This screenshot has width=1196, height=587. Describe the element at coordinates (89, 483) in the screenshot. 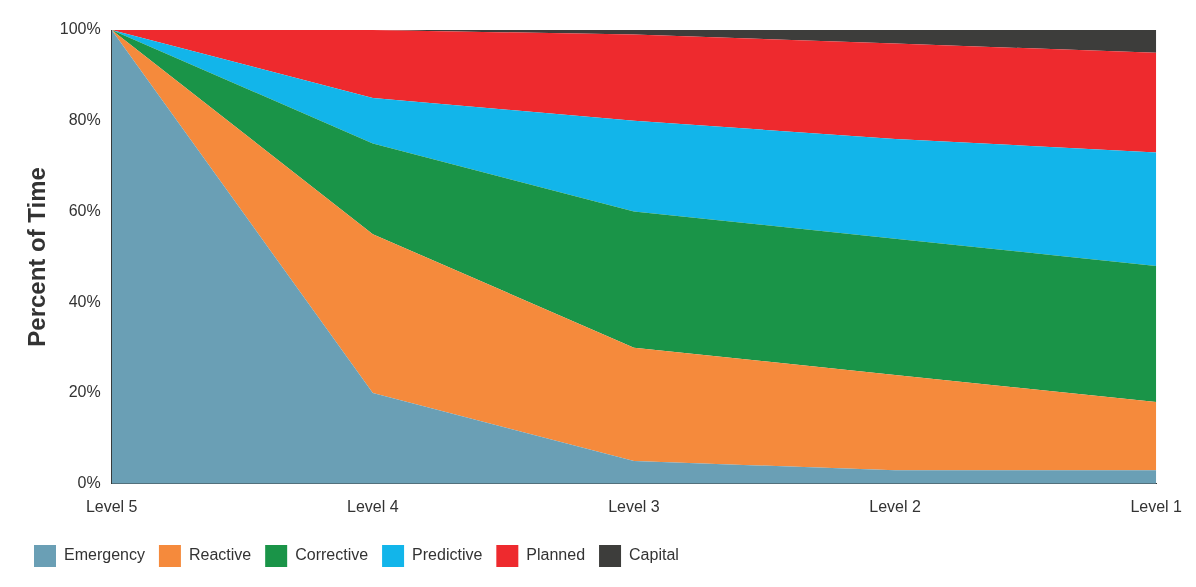

I see `y-tick-label: 0%` at that location.